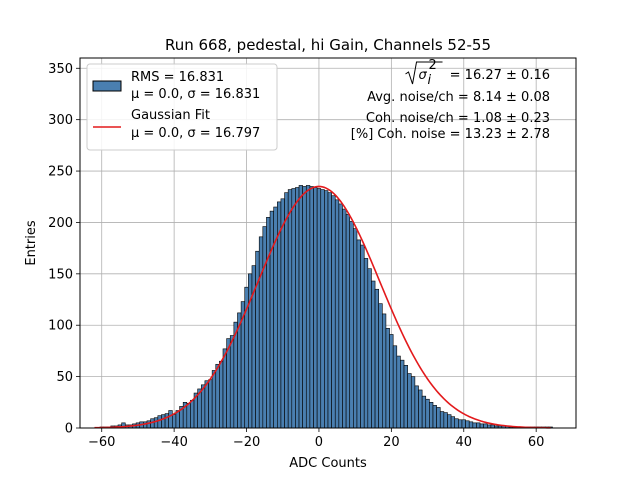 This screenshot has width=640, height=480. What do you see at coordinates (101, 442) in the screenshot?
I see `x-tick-label: −60` at bounding box center [101, 442].